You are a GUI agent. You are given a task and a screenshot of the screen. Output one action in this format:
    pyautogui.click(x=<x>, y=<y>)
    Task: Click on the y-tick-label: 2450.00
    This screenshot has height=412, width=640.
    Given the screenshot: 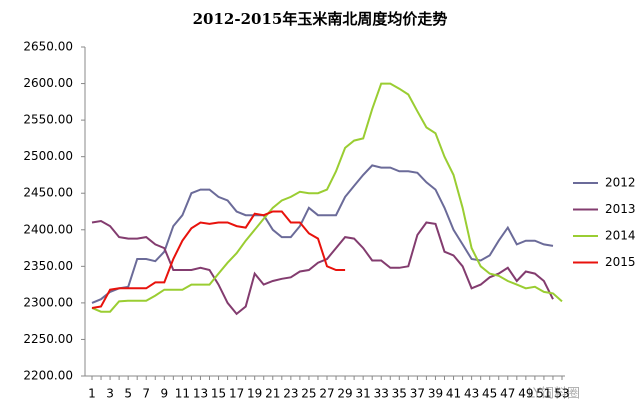 What is the action you would take?
    pyautogui.click(x=48, y=193)
    